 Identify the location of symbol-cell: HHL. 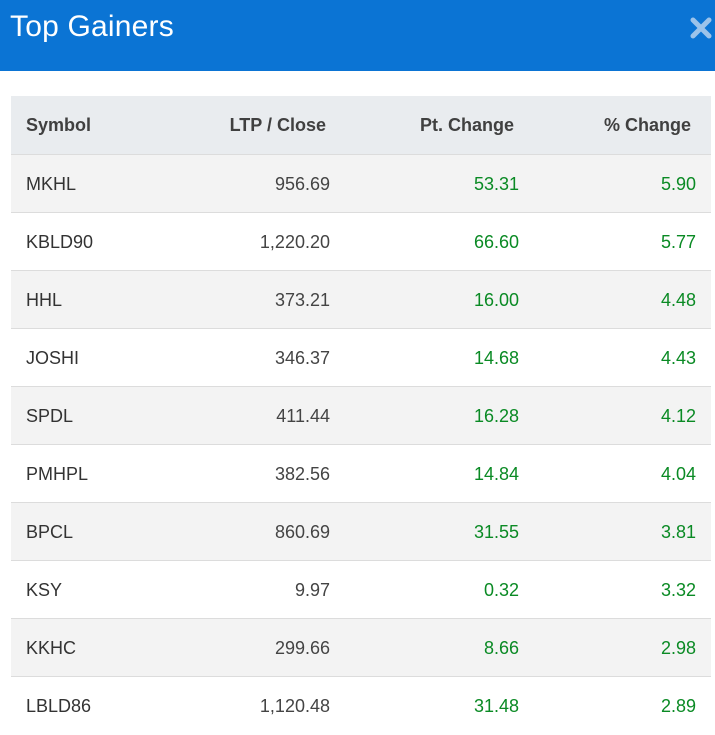
(44, 300).